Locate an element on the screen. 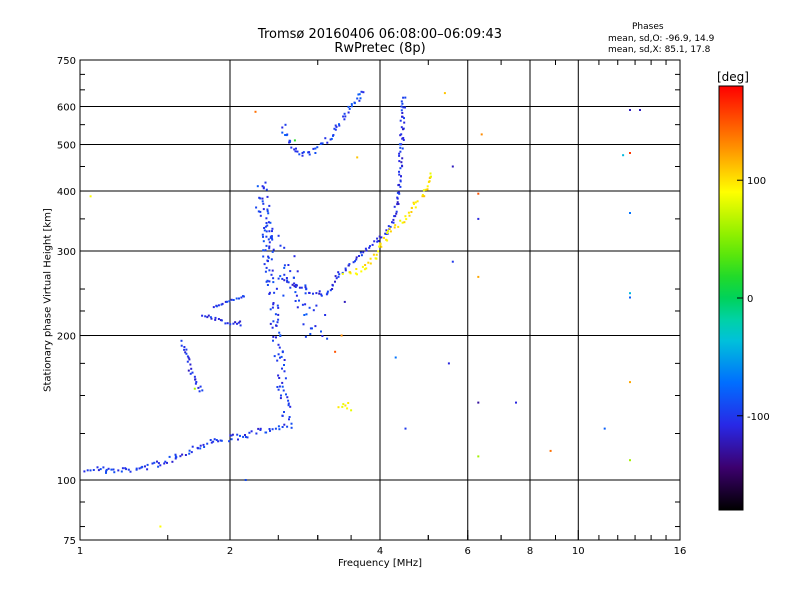 The width and height of the screenshot is (800, 604). y-tick-label: 300 is located at coordinates (66, 252).